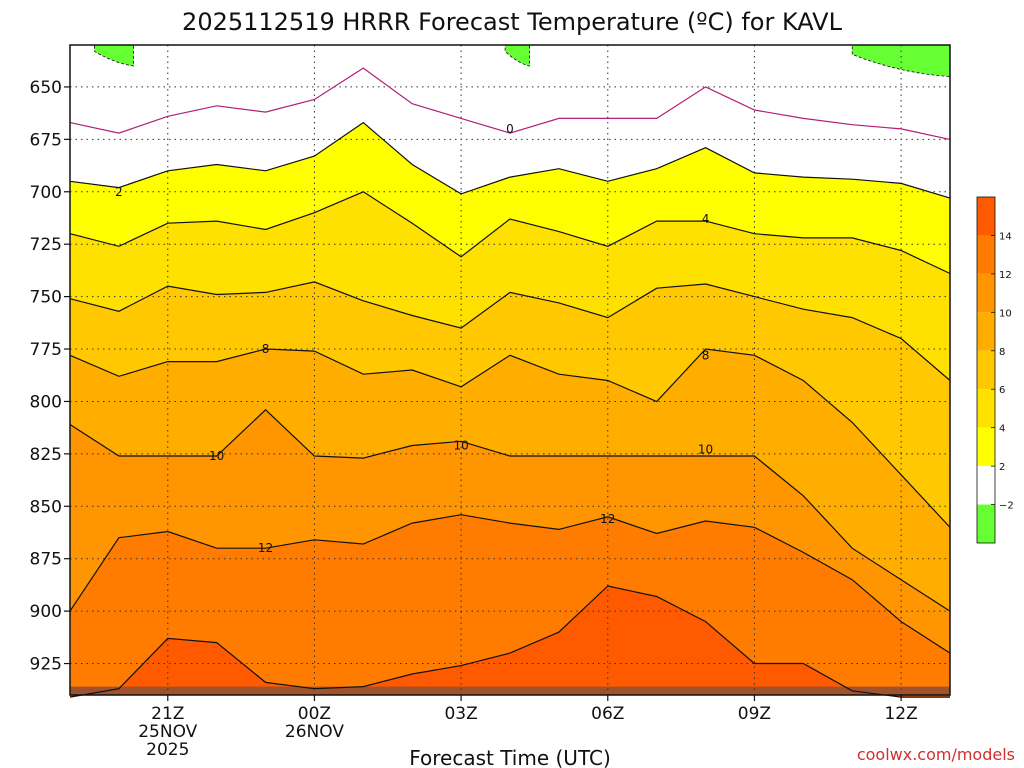 The height and width of the screenshot is (768, 1024). What do you see at coordinates (46, 507) in the screenshot?
I see `y-tick-label: 850` at bounding box center [46, 507].